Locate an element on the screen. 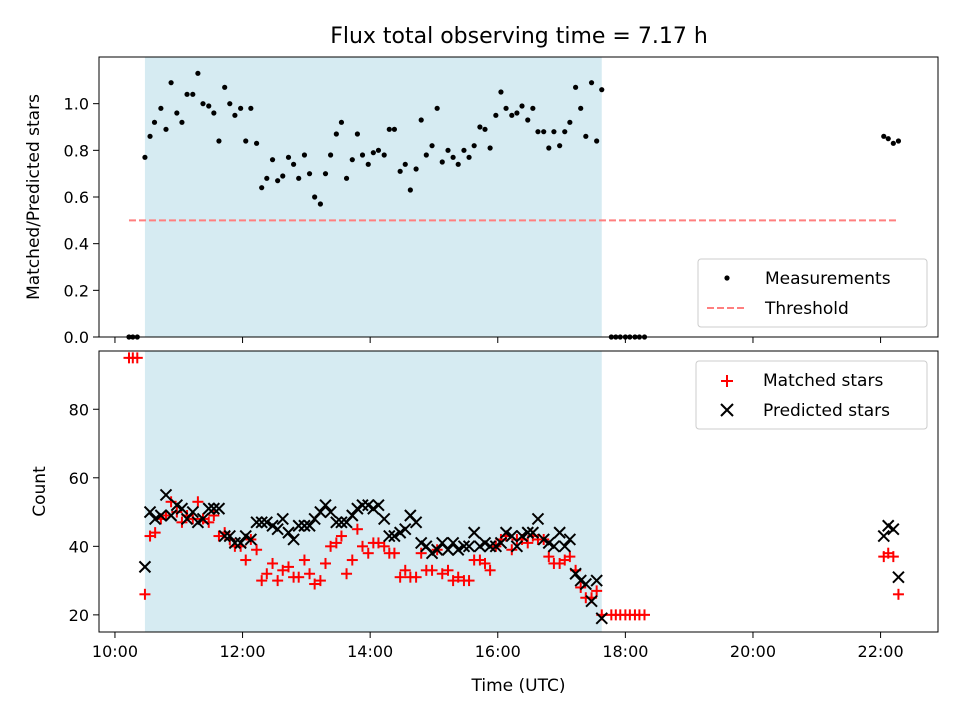  top-y-tick-label: 1.0 is located at coordinates (76, 104).